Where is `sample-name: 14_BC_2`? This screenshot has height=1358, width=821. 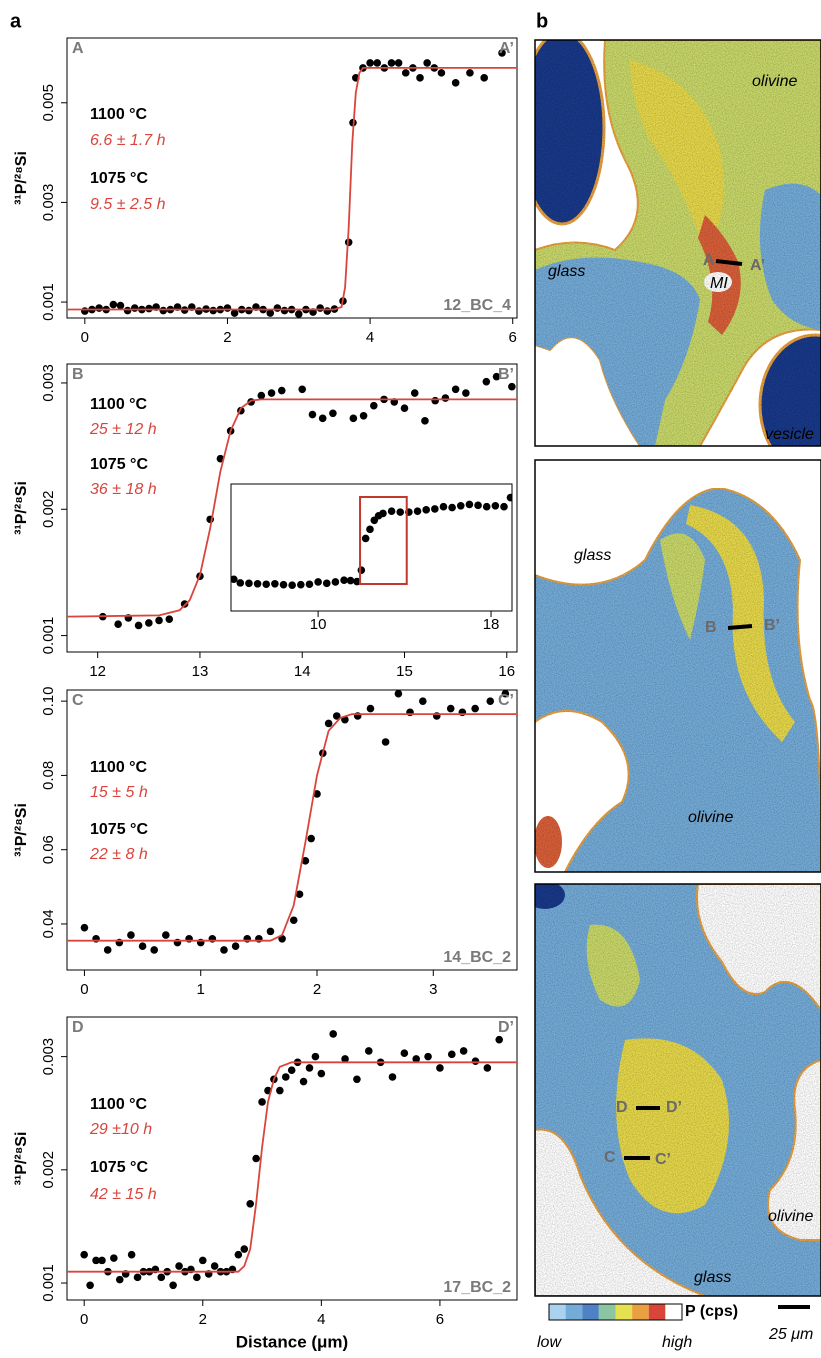
sample-name: 14_BC_2 is located at coordinates (477, 957).